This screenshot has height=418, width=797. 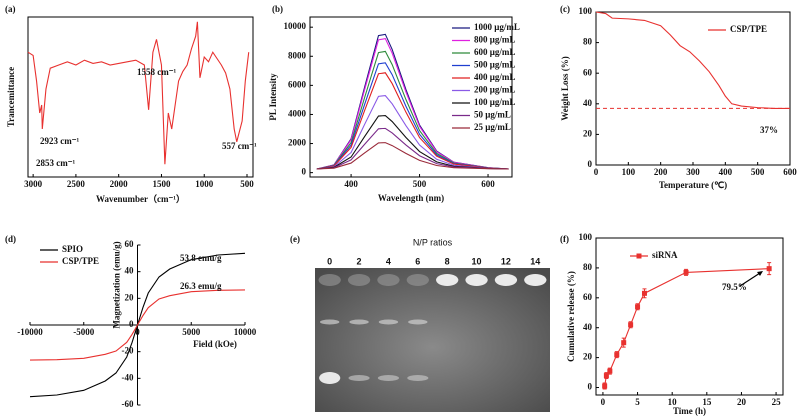 I want to click on x-axis-label: Wavenumber（cm⁻¹）, so click(x=140, y=199).